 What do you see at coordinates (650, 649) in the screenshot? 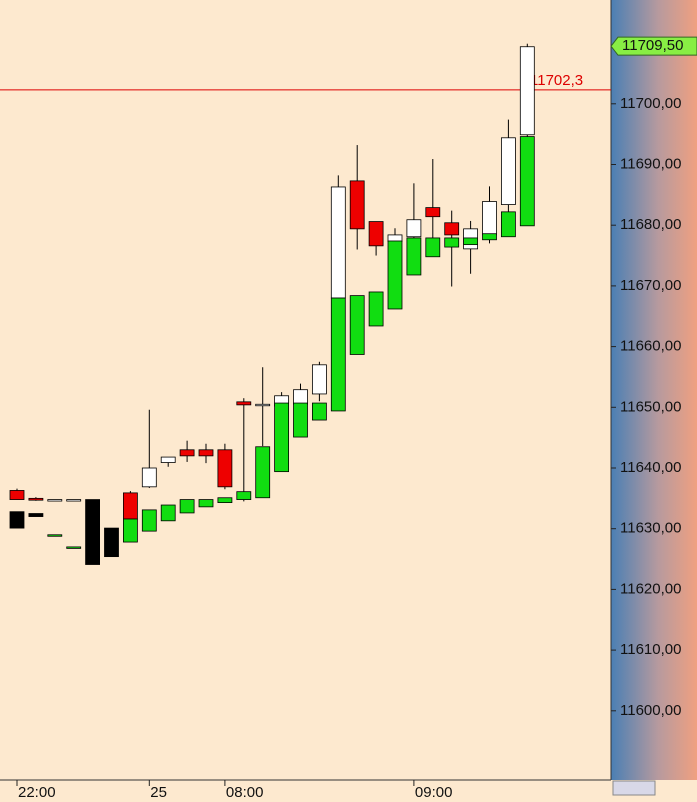
I see `y-tick-label: 11610,00` at bounding box center [650, 649].